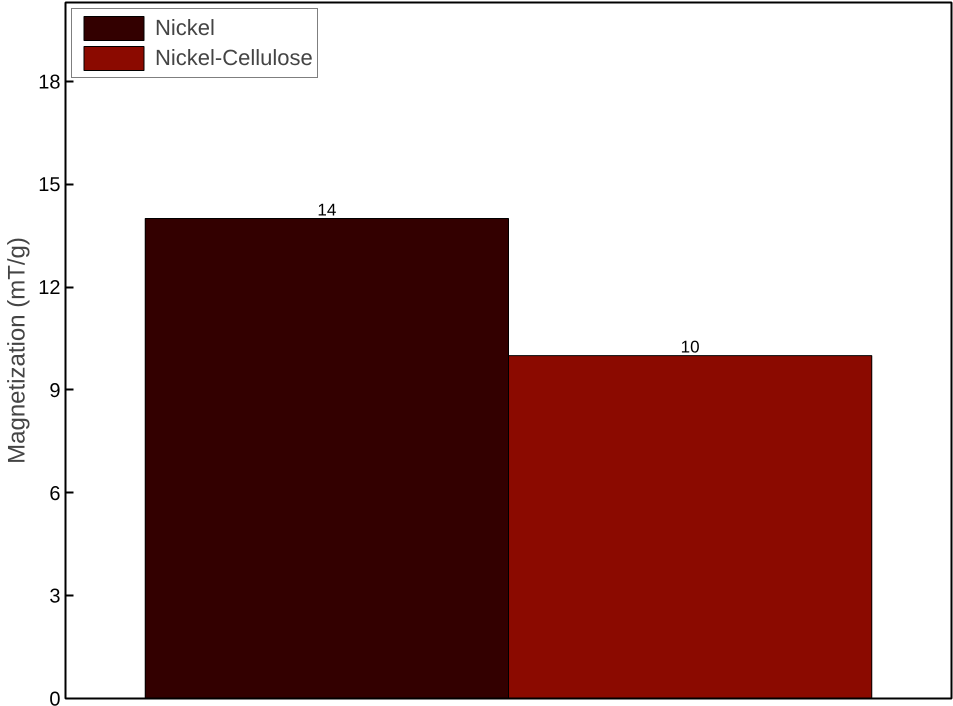 Image resolution: width=953 pixels, height=706 pixels. I want to click on y-tick-label: 6, so click(54, 493).